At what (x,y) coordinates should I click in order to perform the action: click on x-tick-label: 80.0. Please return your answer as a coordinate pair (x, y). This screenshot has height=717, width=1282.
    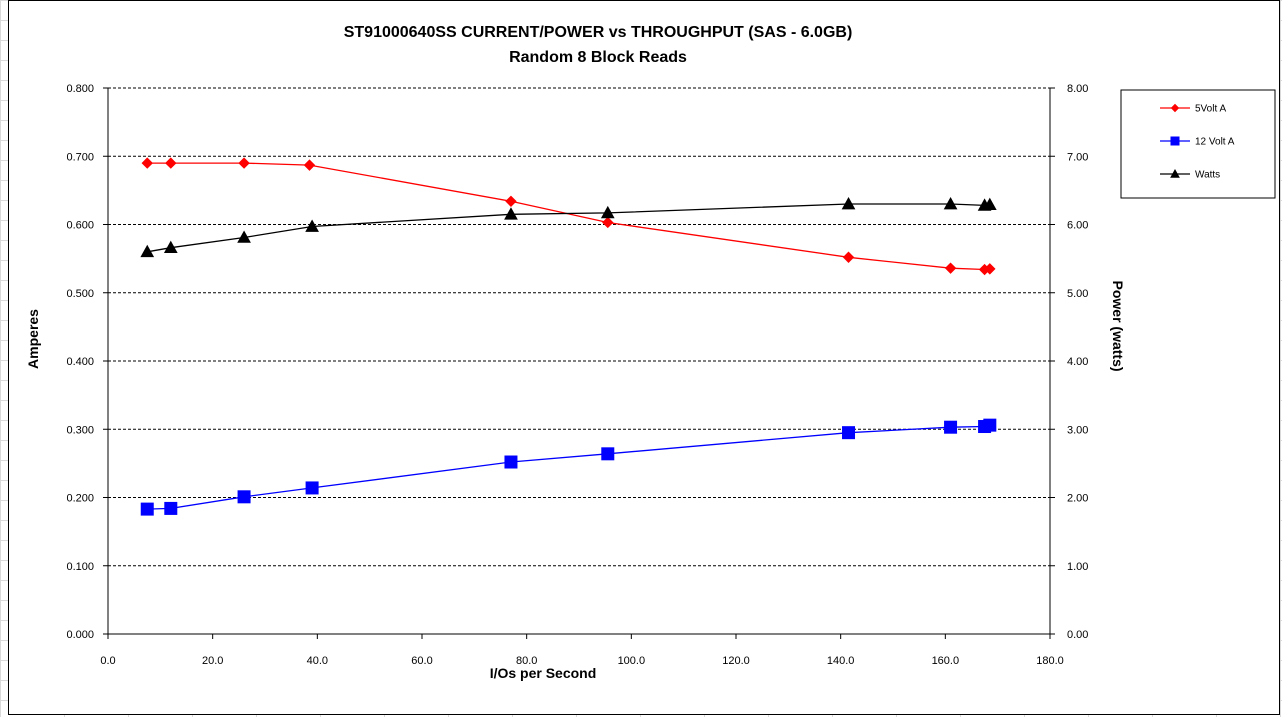
    Looking at the image, I should click on (526, 661).